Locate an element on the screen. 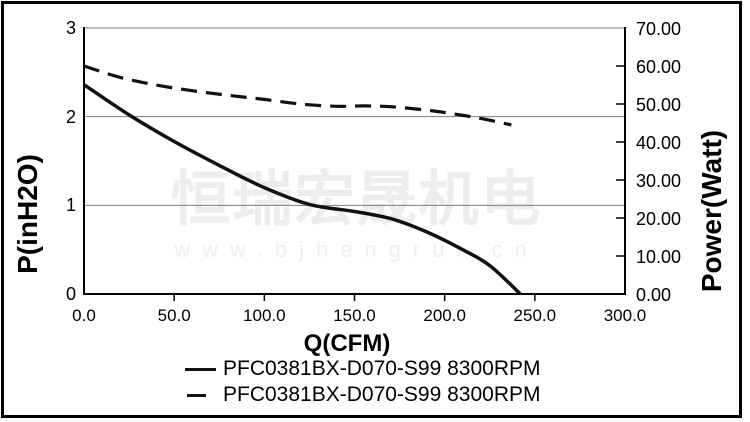 The image size is (750, 422). right-tick-label: 30.00 is located at coordinates (659, 181).